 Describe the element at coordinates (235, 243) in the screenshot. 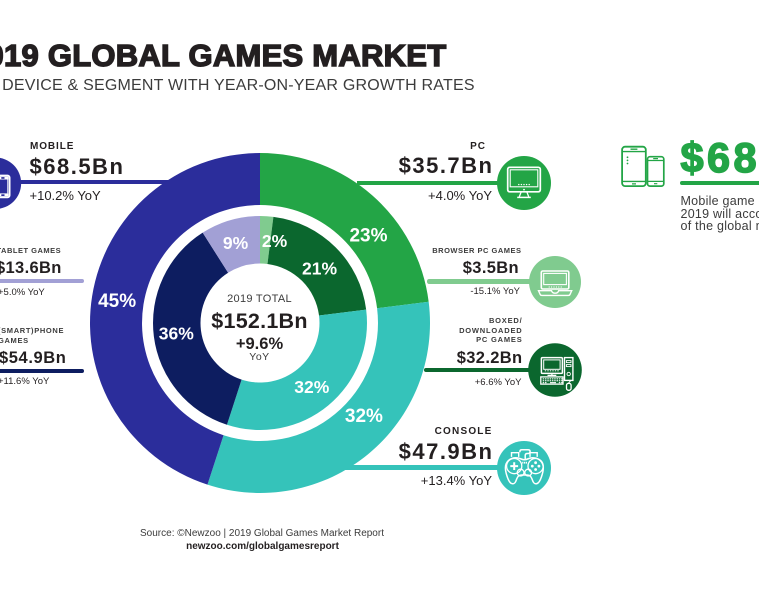

I see `svg-text: 9%` at that location.